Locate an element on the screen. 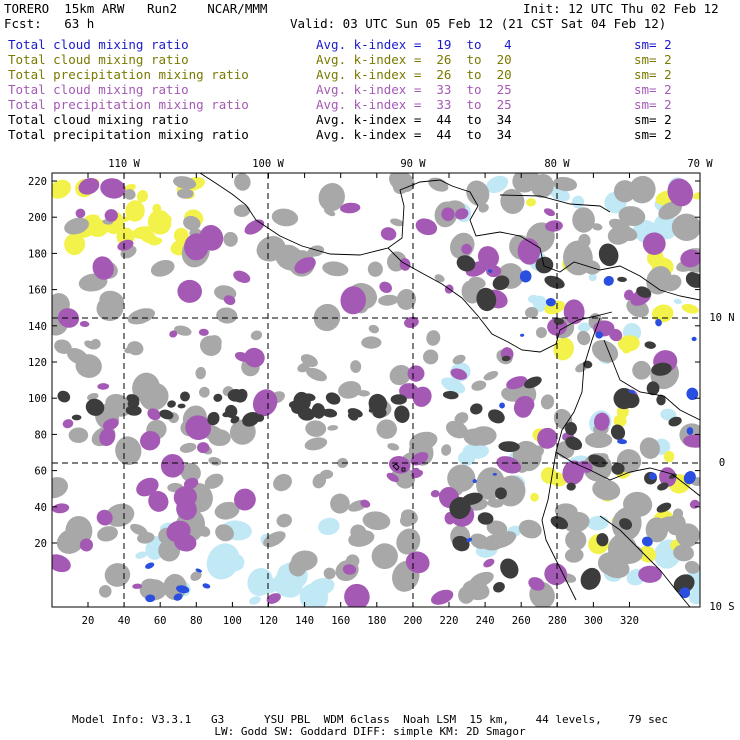 The image size is (740, 740). x-tick-label: 220 is located at coordinates (449, 621).